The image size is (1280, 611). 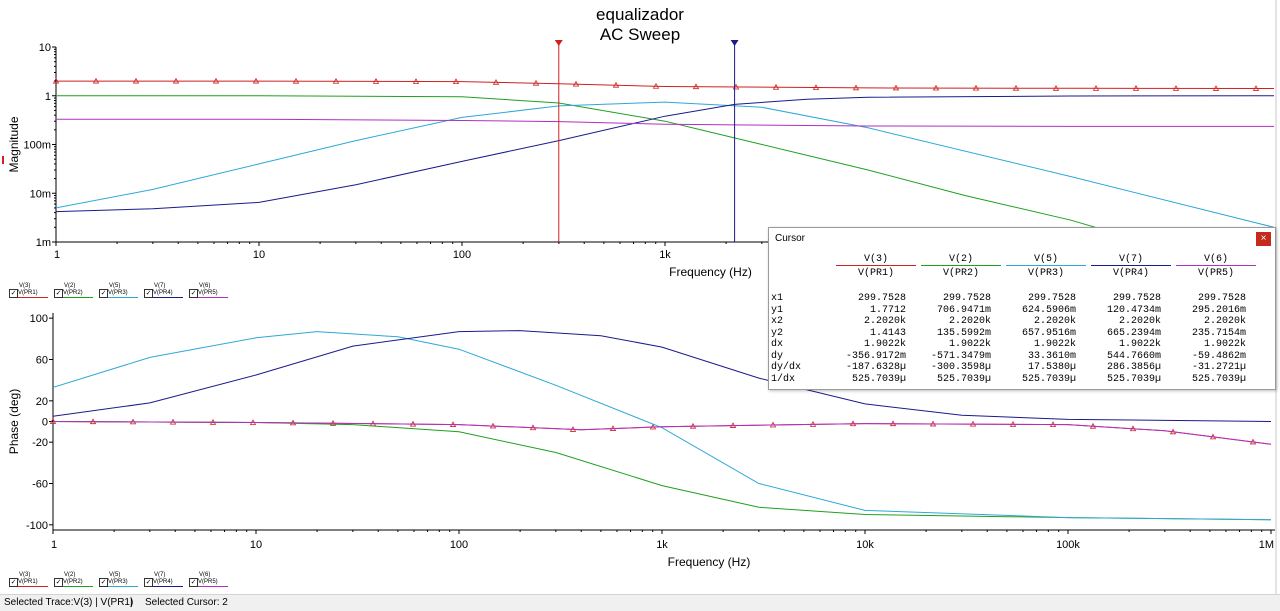 What do you see at coordinates (160, 286) in the screenshot?
I see `legend-trace-name: V(7)` at bounding box center [160, 286].